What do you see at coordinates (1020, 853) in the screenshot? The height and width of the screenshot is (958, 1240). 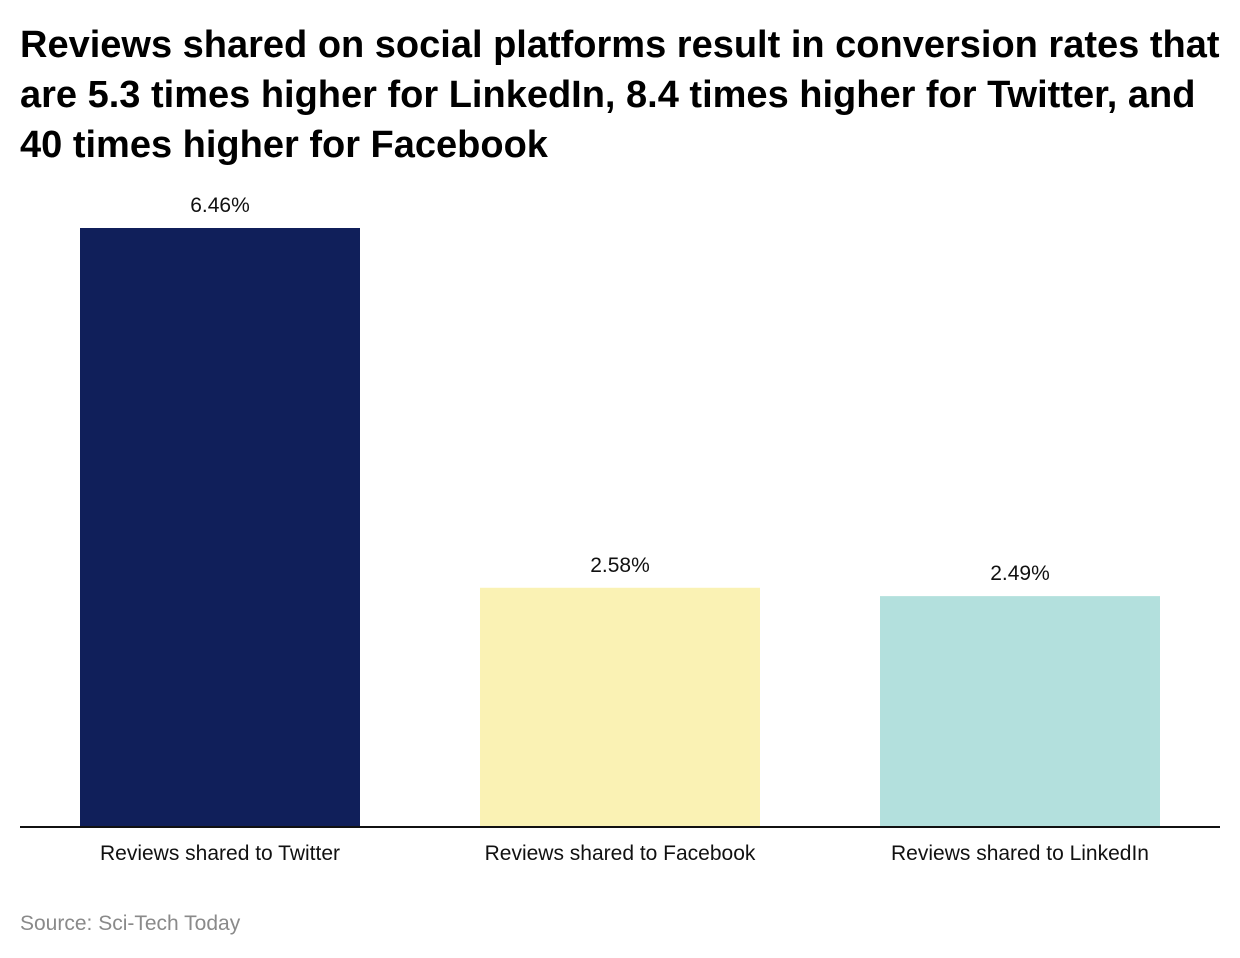 I see `category-label-3: Reviews shared to LinkedIn` at bounding box center [1020, 853].